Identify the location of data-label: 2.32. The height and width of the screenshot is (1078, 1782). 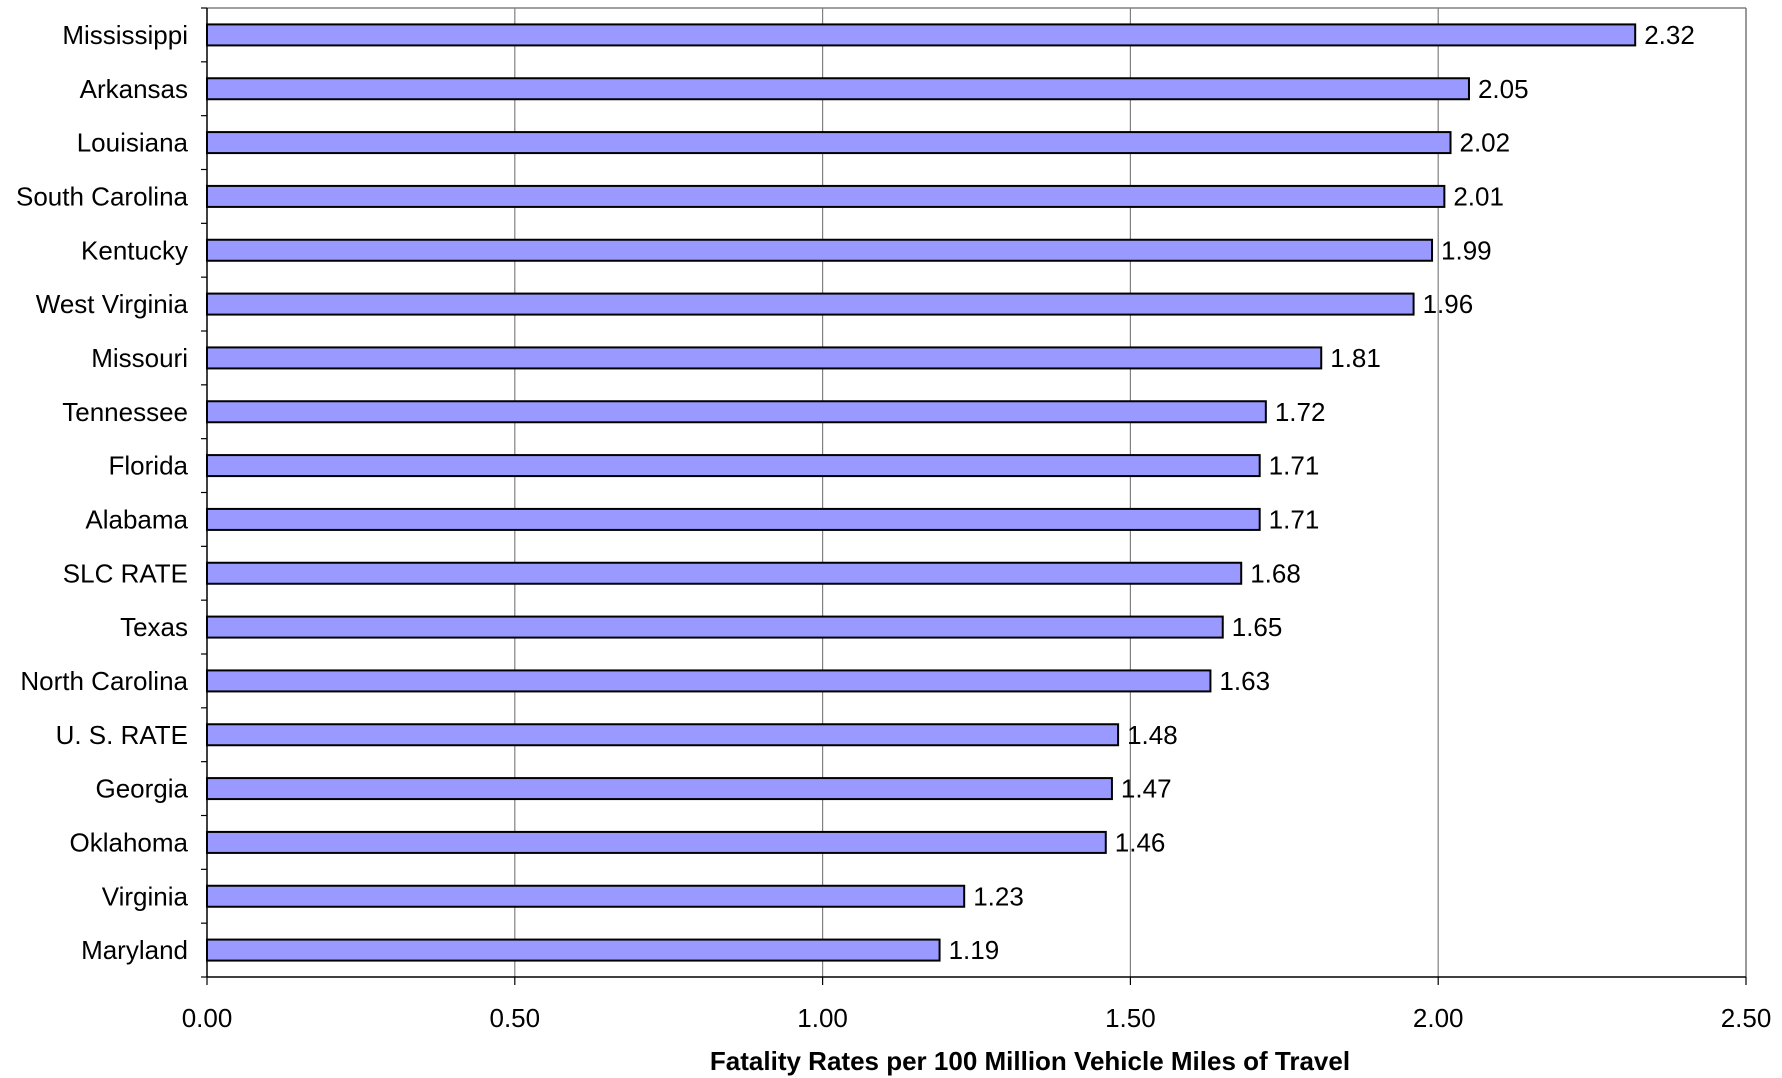
(1669, 35).